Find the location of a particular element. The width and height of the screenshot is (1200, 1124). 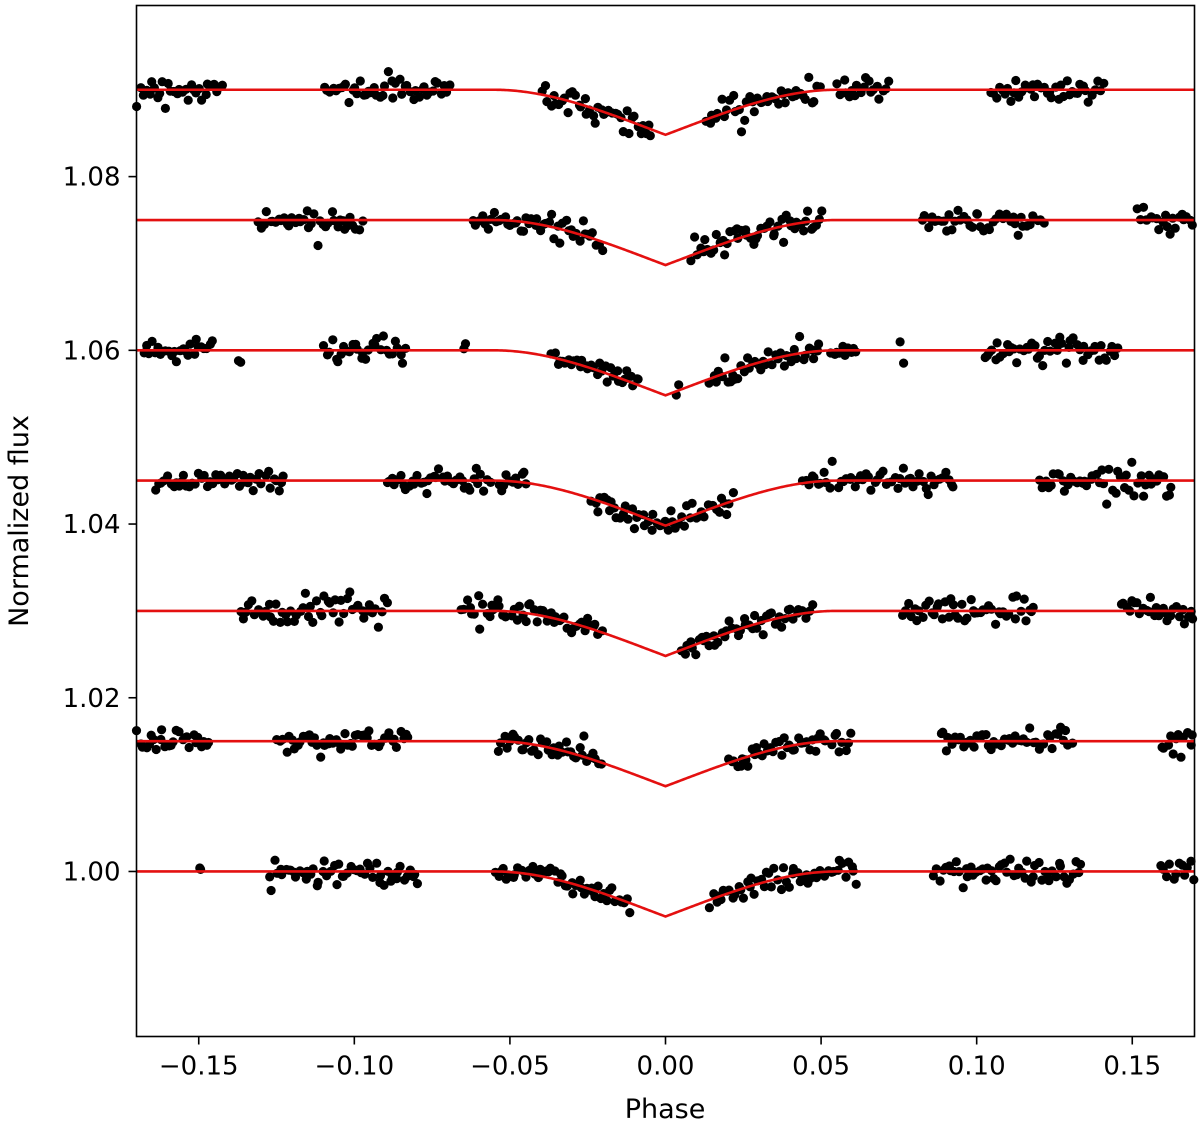

y-tick-label: 1.08 is located at coordinates (92, 178).